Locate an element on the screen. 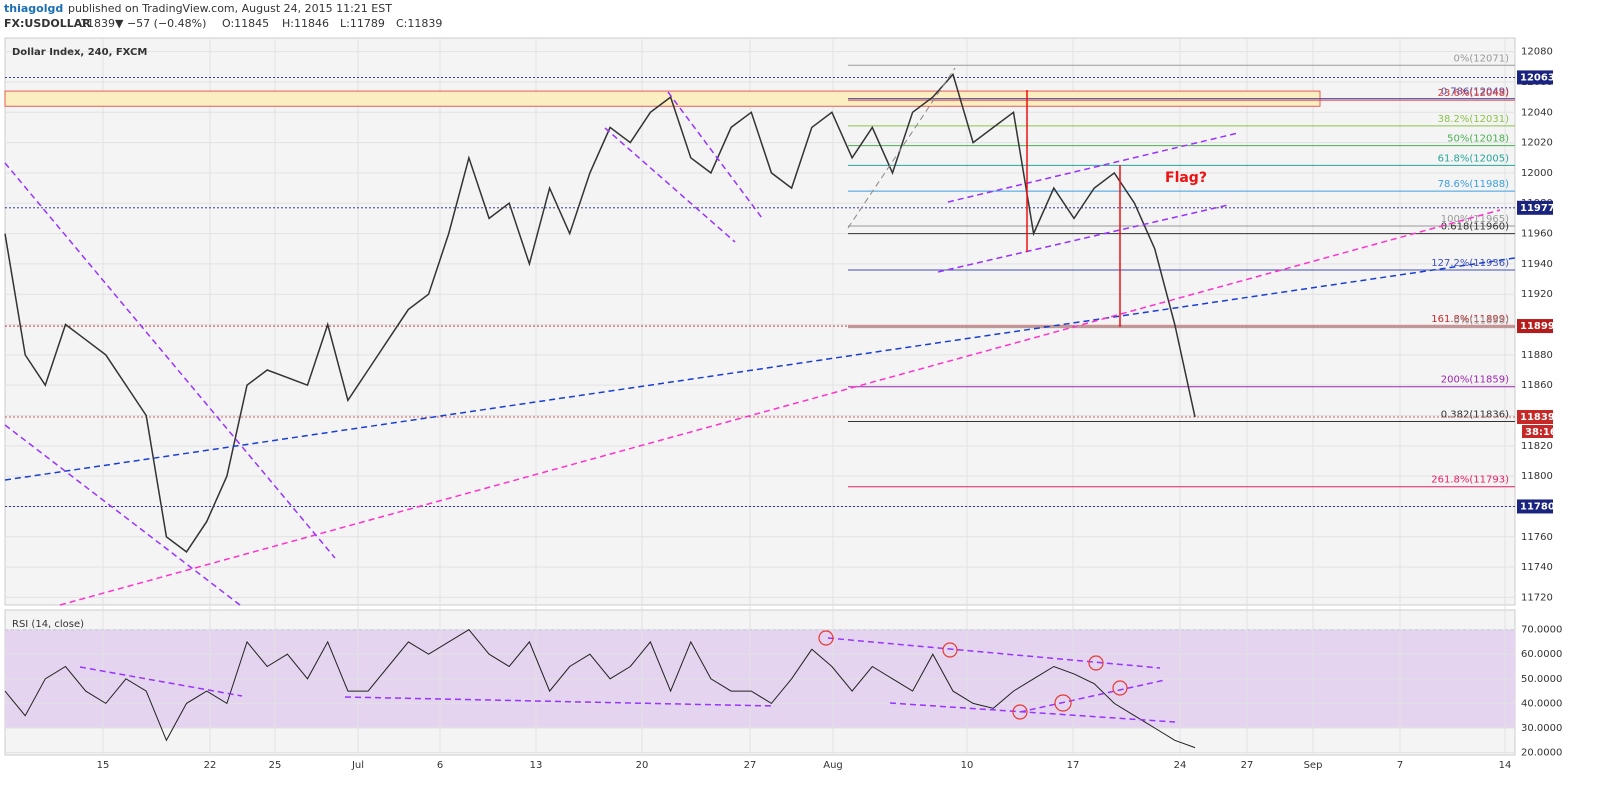 Image resolution: width=1600 pixels, height=800 pixels. y-tick-label: 11880 is located at coordinates (1537, 355).